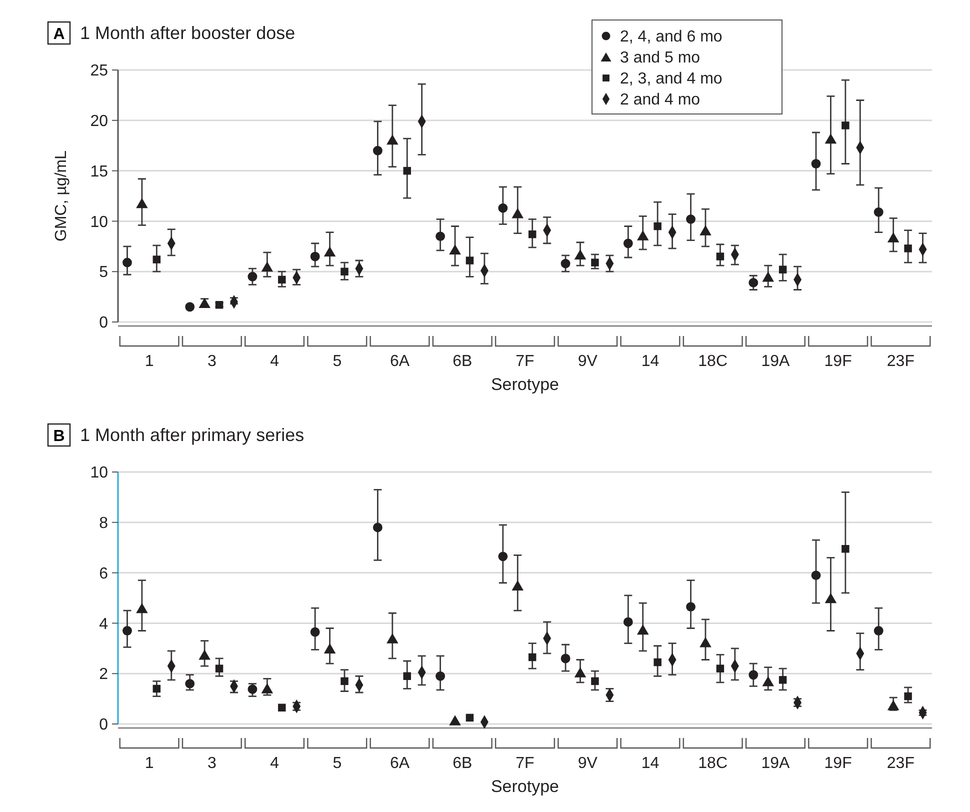  Describe the element at coordinates (192, 435) in the screenshot. I see `chart-title: 1 Month after primary series` at that location.